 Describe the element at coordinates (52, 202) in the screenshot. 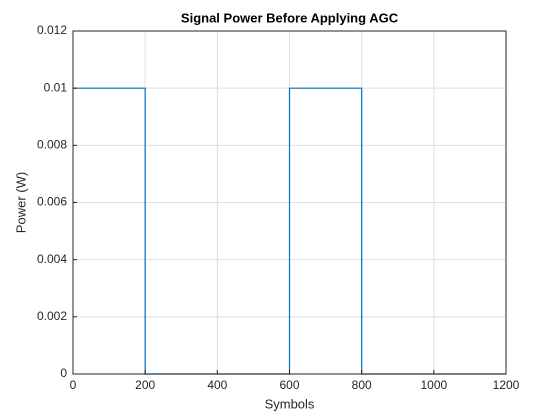

I see `y-tick-label: 0.006` at that location.